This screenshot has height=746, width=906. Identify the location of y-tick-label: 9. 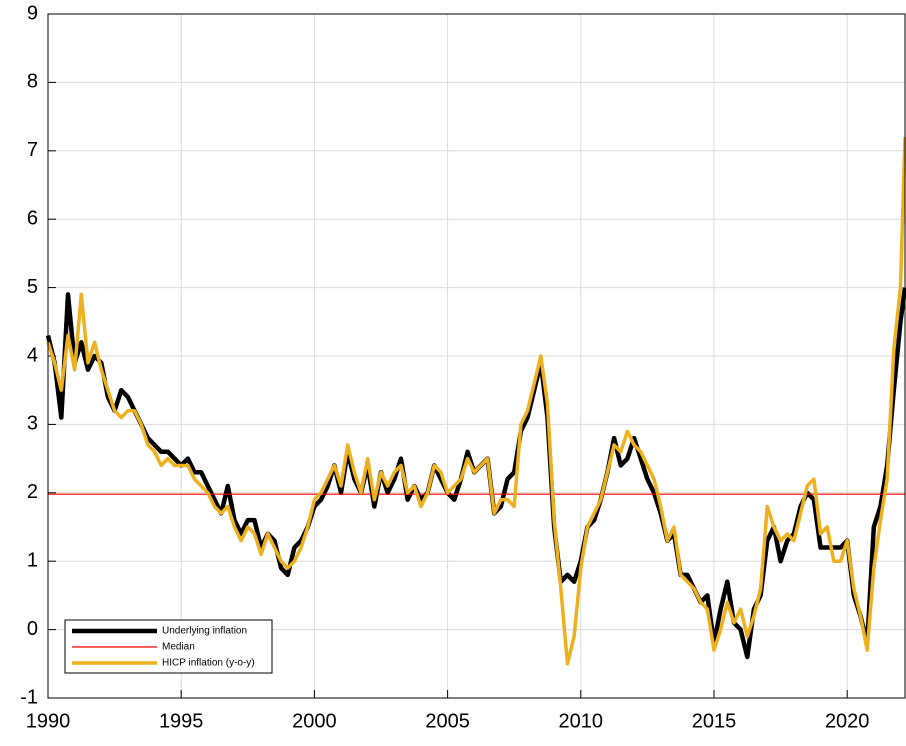
(32, 13).